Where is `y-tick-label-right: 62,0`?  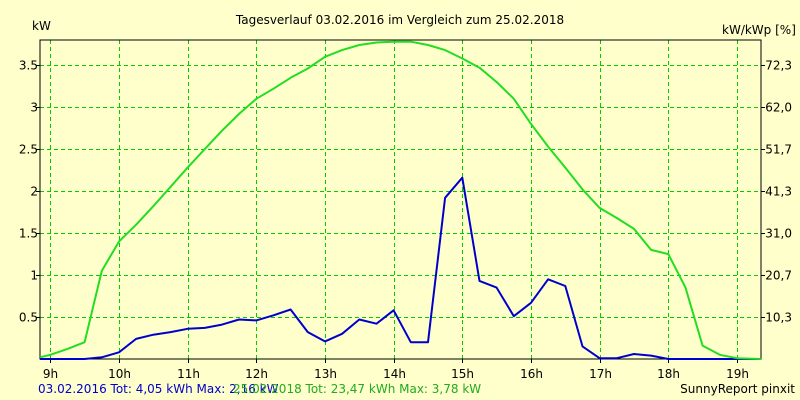
y-tick-label-right: 62,0 is located at coordinates (778, 108).